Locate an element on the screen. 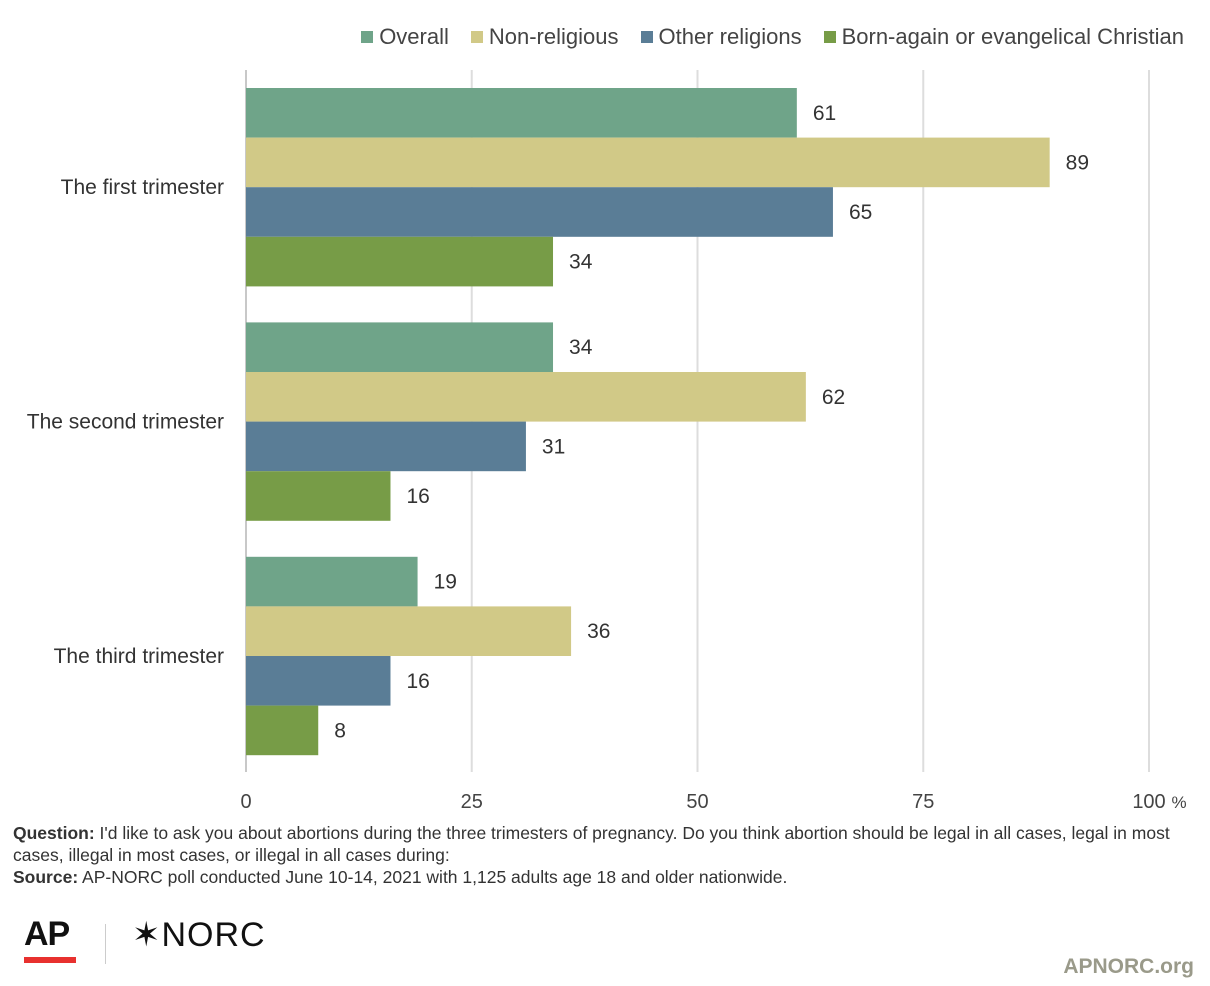 This screenshot has width=1210, height=986. x-tick-label: 0 is located at coordinates (245, 802).